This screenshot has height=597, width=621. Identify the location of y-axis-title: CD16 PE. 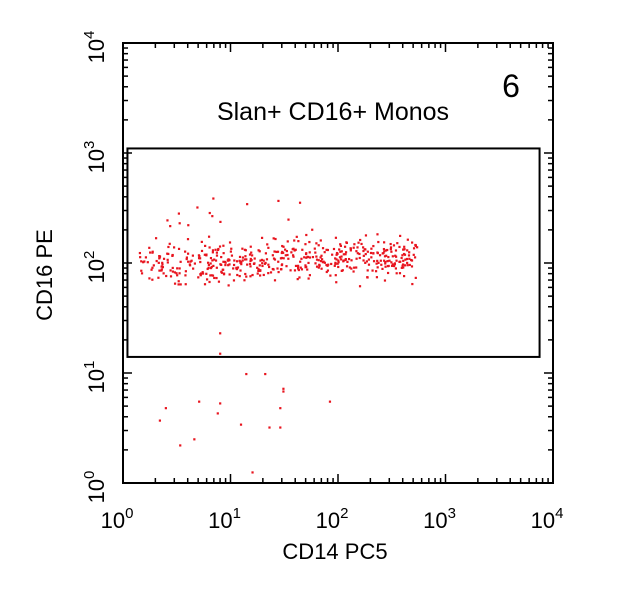
(44, 275).